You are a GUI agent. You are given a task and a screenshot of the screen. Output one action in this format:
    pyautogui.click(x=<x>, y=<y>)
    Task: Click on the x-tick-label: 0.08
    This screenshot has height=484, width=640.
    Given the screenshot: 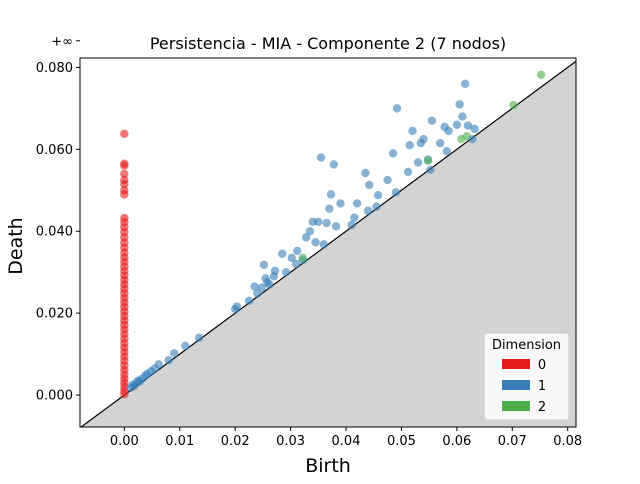 What is the action you would take?
    pyautogui.click(x=567, y=441)
    